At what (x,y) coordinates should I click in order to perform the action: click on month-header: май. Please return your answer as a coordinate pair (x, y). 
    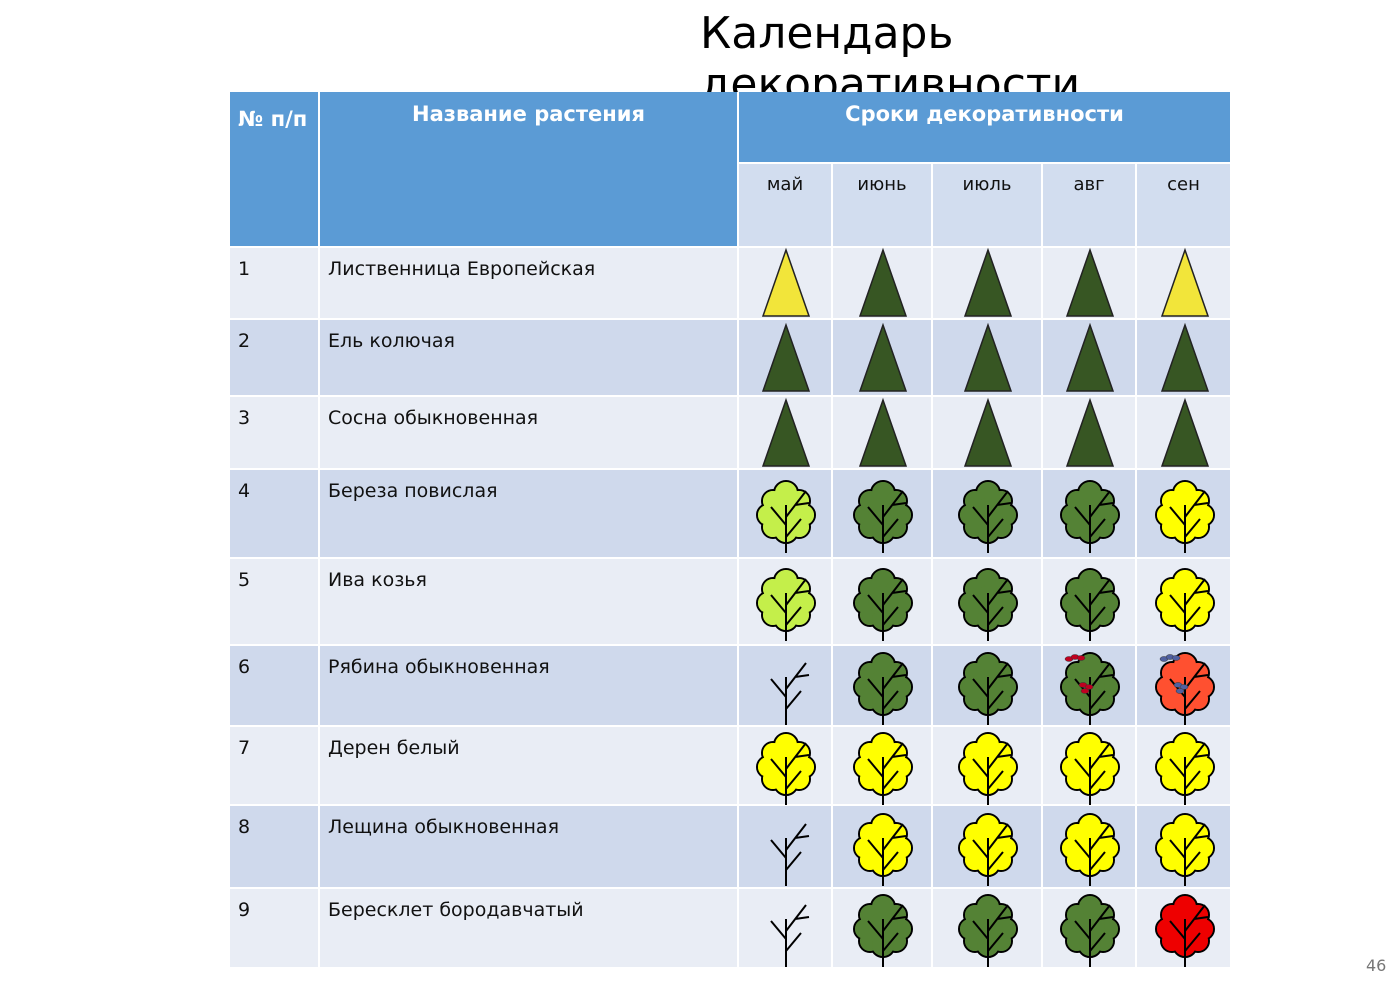
    Looking at the image, I should click on (786, 206).